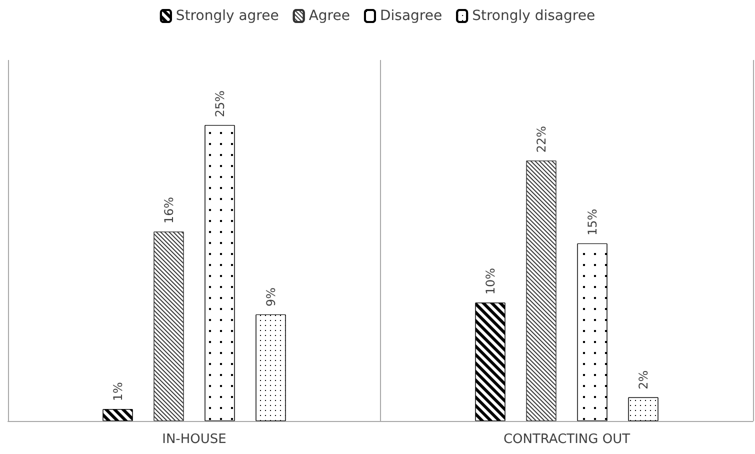  Describe the element at coordinates (271, 296) in the screenshot. I see `data-label: 9%` at that location.